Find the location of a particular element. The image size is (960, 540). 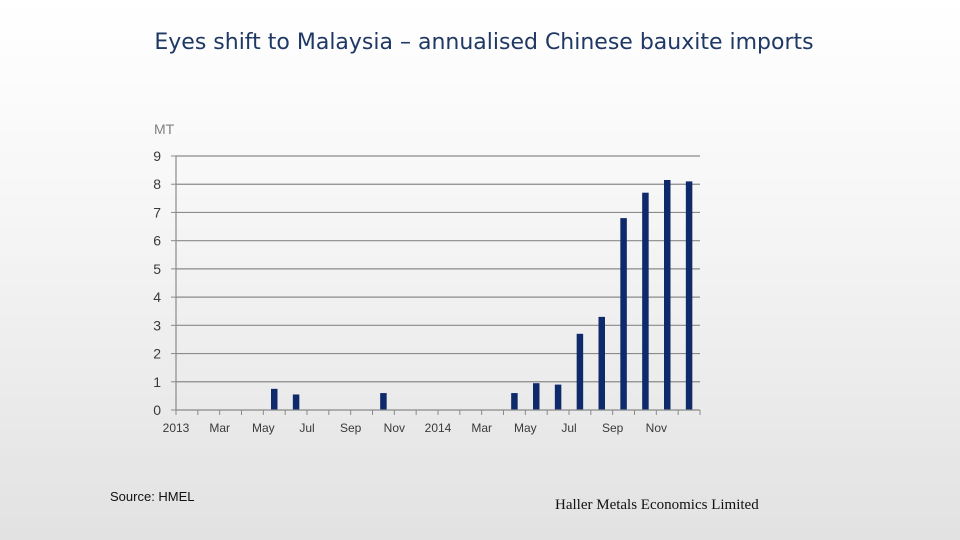

x-tick-label: 2013 is located at coordinates (176, 428).